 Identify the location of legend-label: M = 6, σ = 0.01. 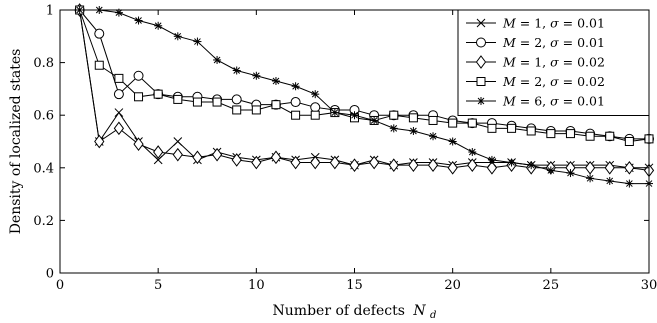
(553, 101).